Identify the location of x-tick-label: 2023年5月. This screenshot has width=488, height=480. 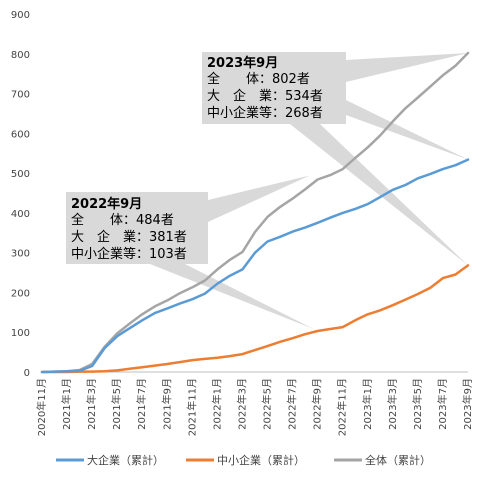
(417, 404).